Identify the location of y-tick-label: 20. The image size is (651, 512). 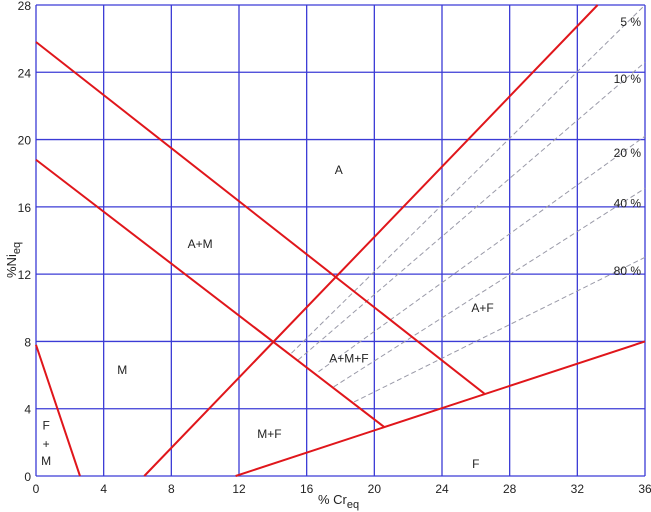
(25, 141).